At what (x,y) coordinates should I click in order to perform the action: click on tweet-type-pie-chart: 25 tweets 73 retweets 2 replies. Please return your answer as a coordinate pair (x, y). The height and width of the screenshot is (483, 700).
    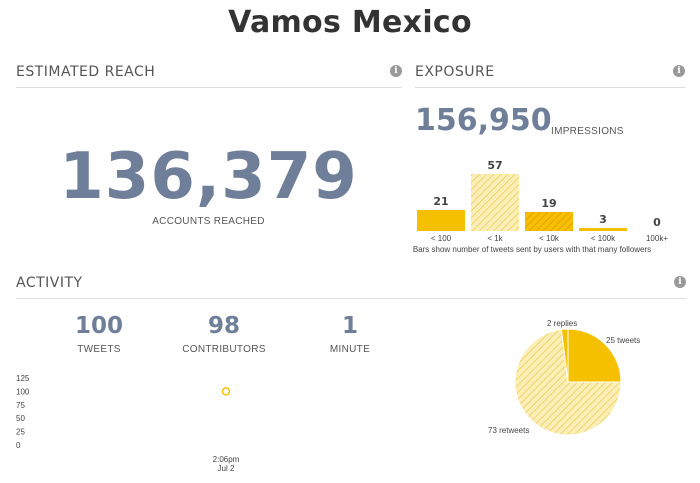
    Looking at the image, I should click on (564, 377).